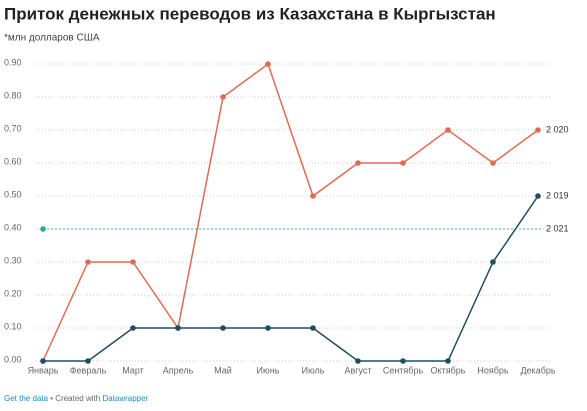 The image size is (587, 411). I want to click on footer-link: Get the data, so click(26, 398).